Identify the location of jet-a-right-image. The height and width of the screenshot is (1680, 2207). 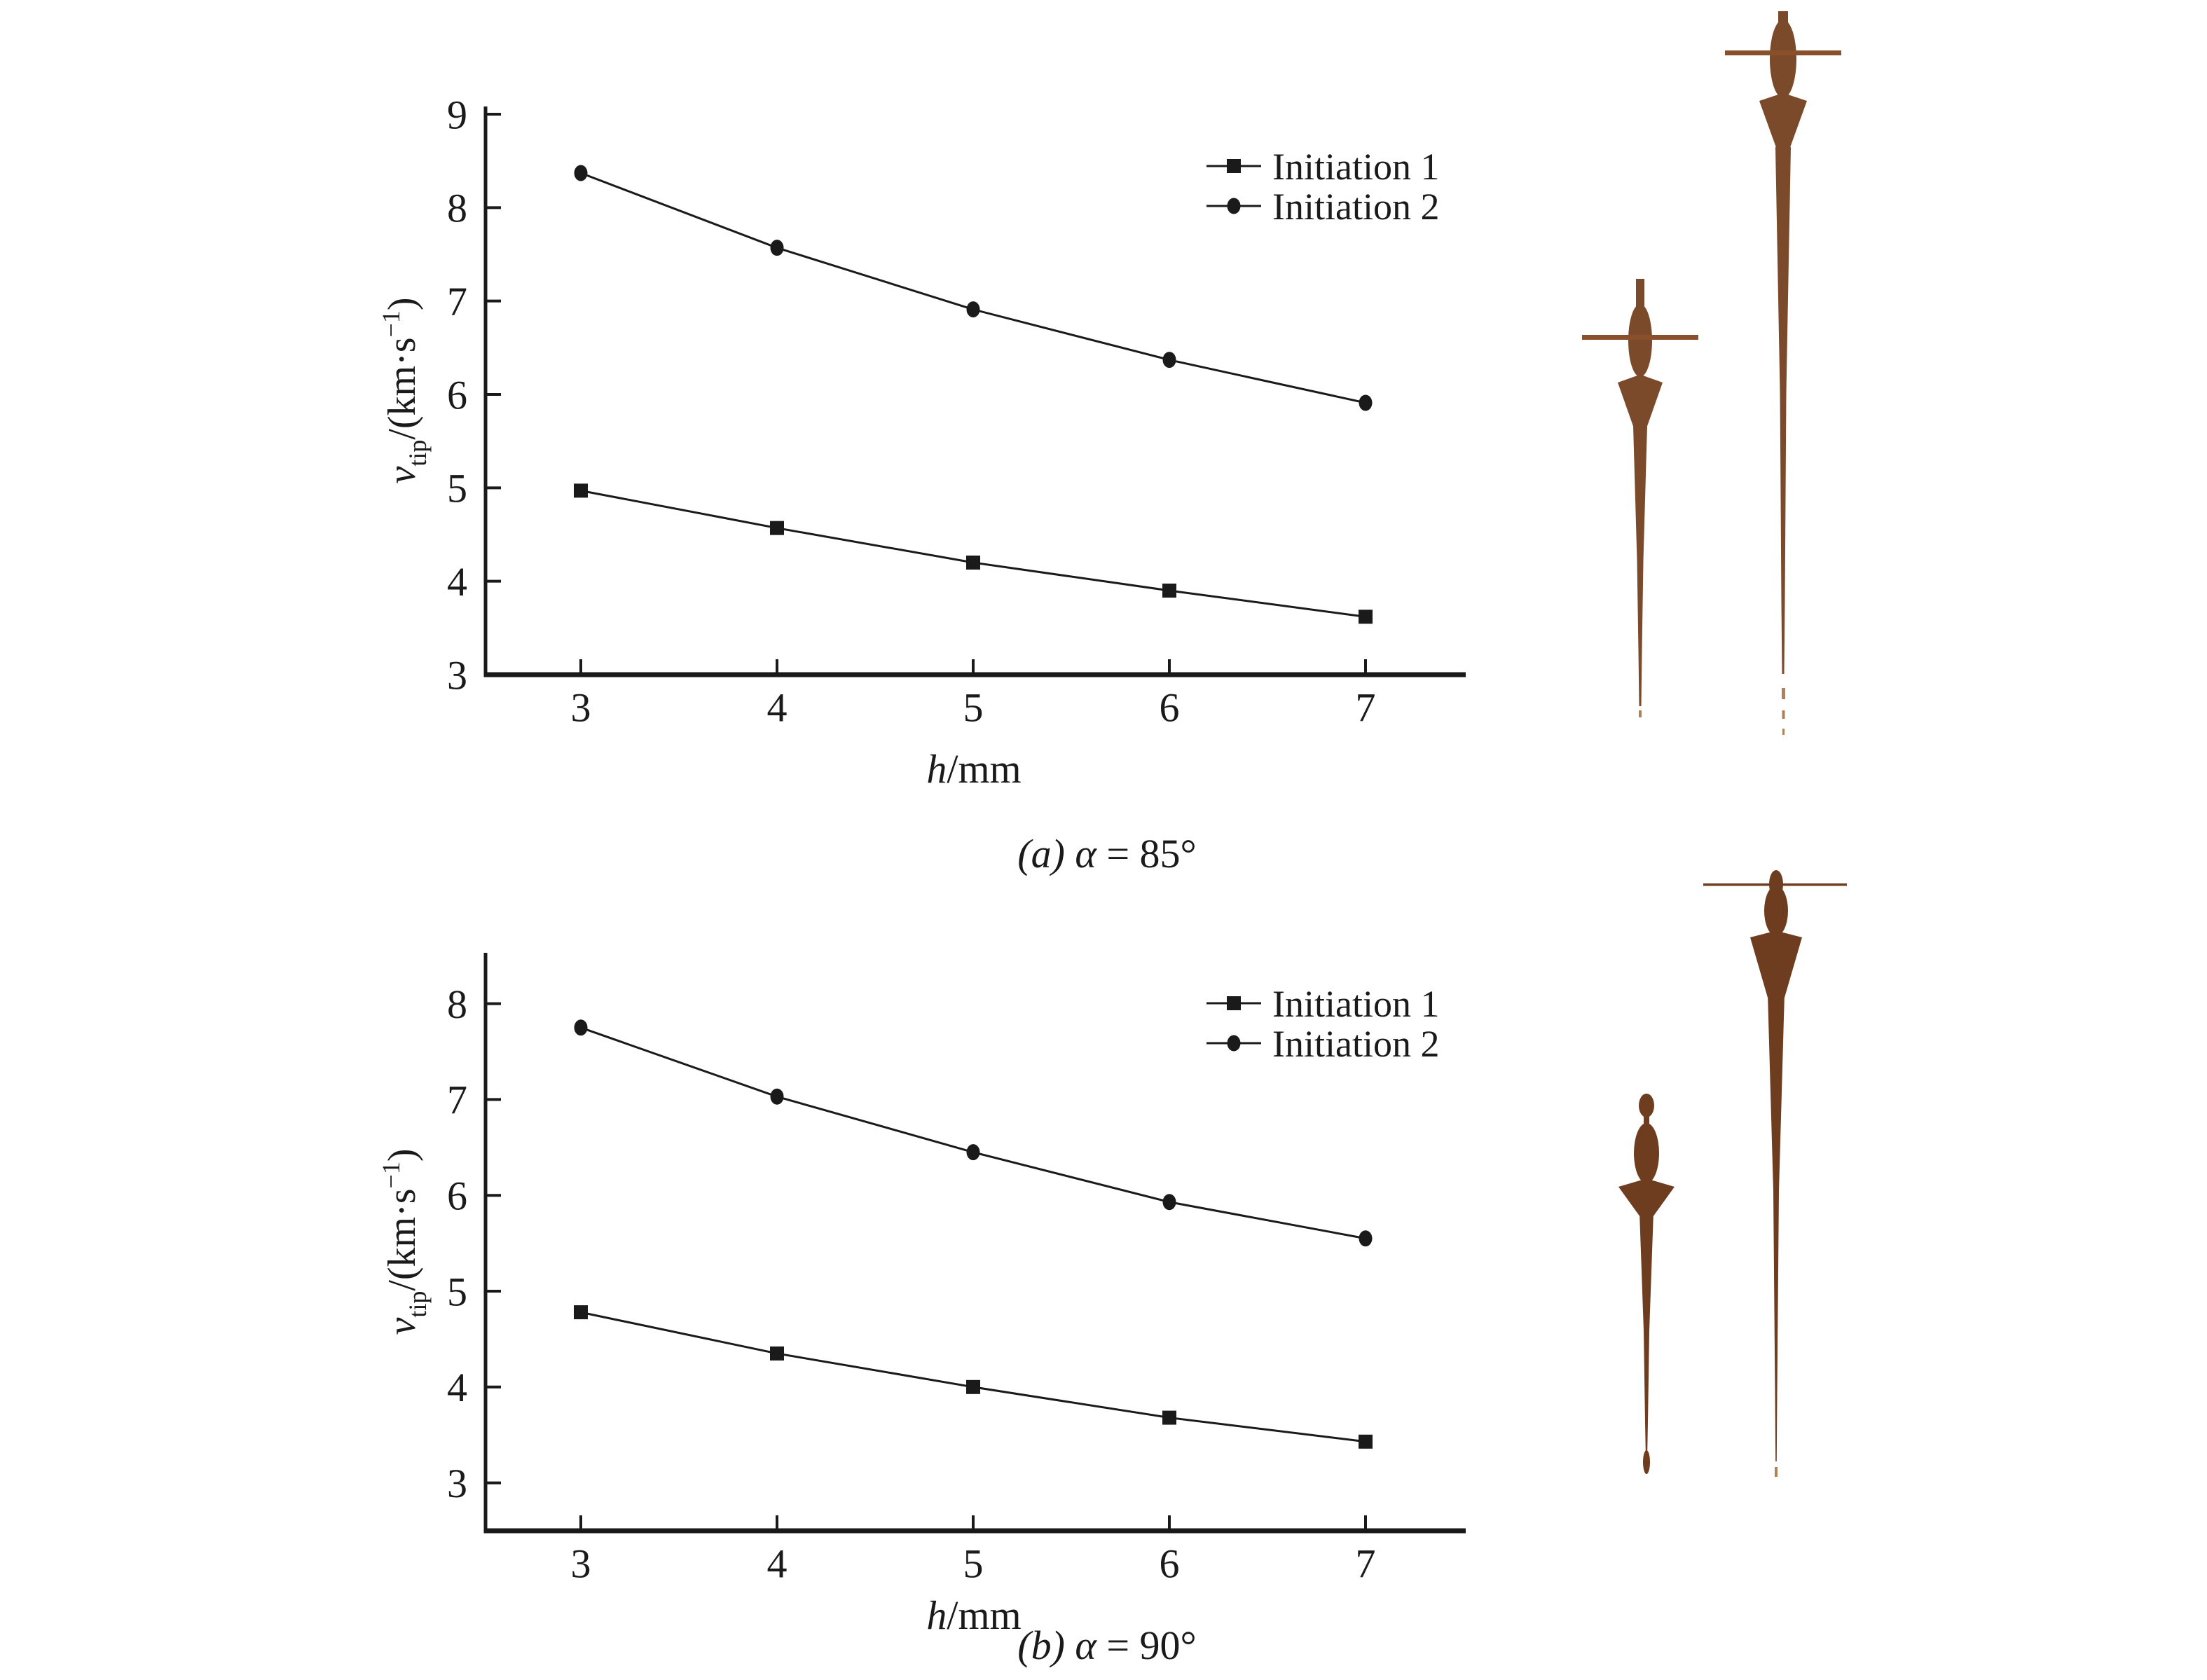
(1783, 373).